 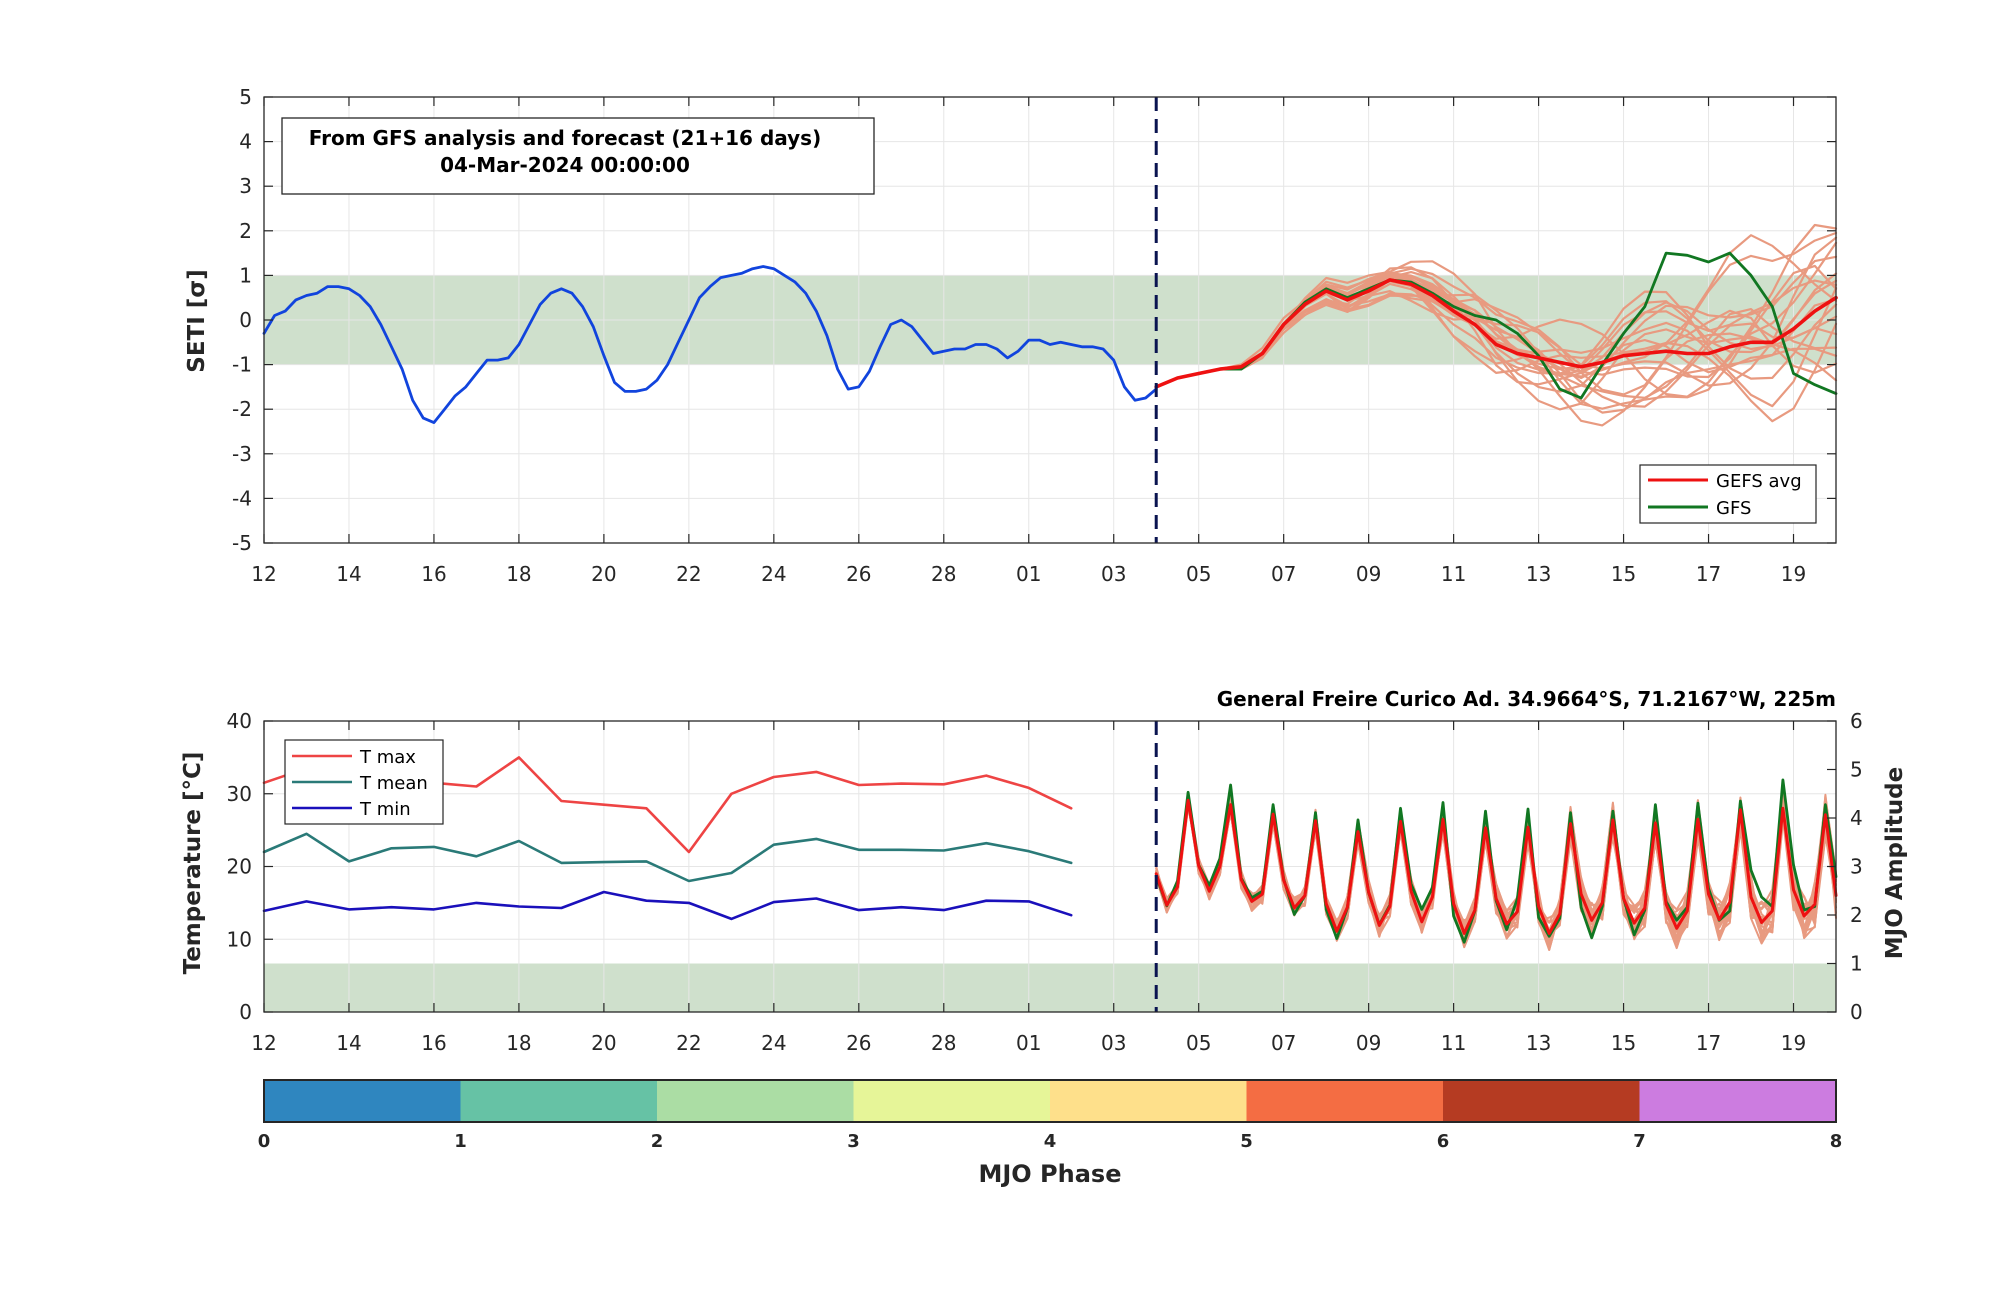 I want to click on x-tick-label: 22, so click(x=688, y=1043).